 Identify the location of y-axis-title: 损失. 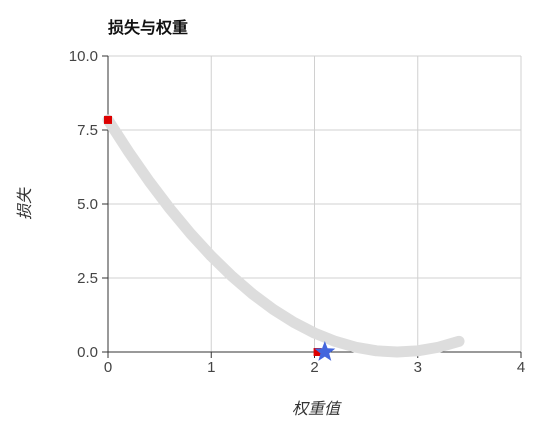
(24, 203).